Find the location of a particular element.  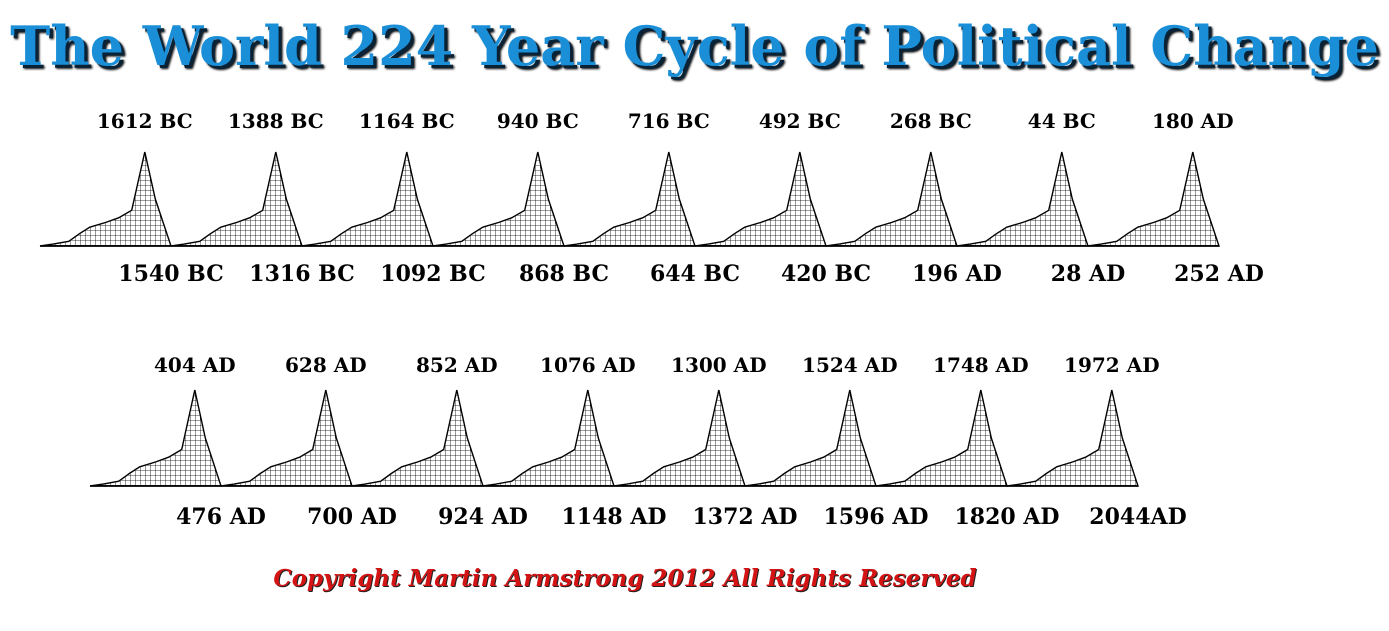

trough-label: 1092 BC is located at coordinates (432, 274).